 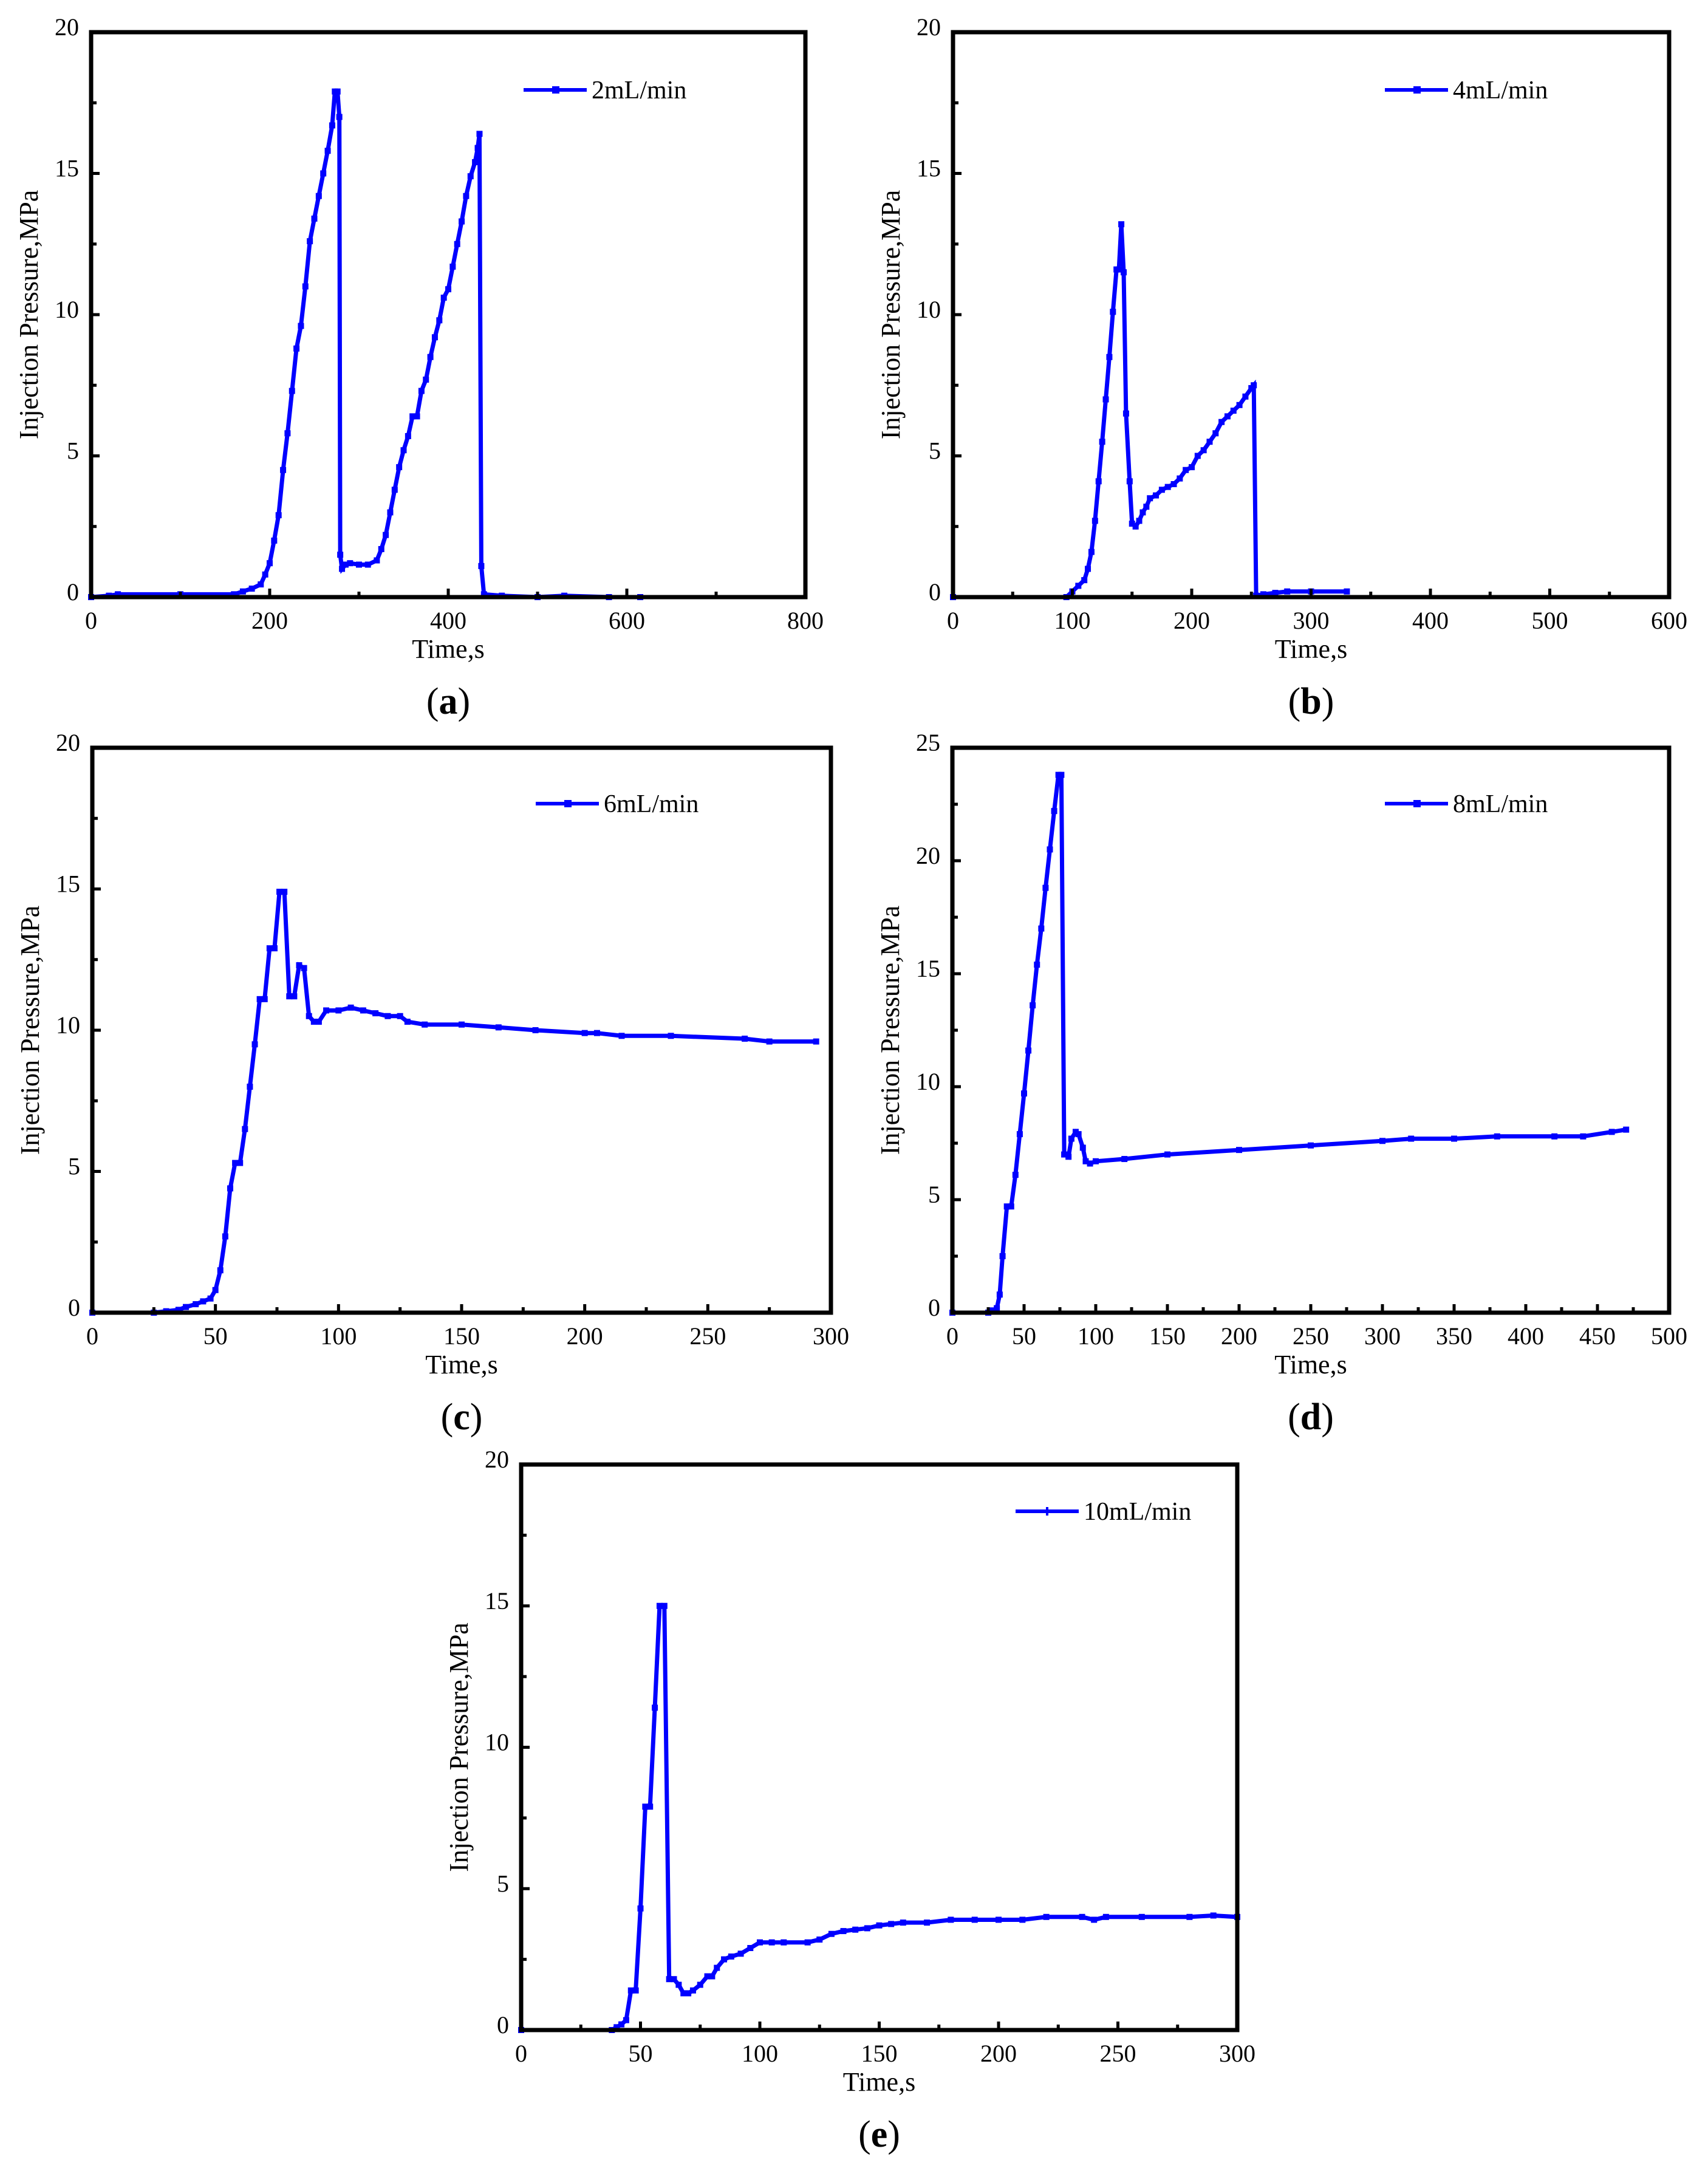 What do you see at coordinates (1302, 323) in the screenshot?
I see `axes: 0 100 200 300 400 500 600 0 5 10 15 20` at bounding box center [1302, 323].